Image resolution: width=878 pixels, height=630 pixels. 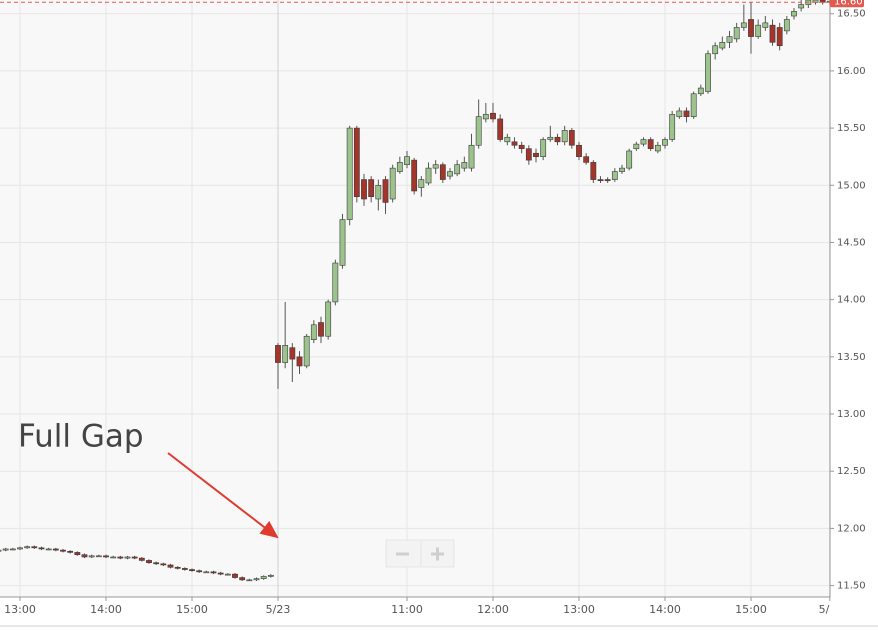 What do you see at coordinates (851, 300) in the screenshot?
I see `y-tick-label: 14.00` at bounding box center [851, 300].